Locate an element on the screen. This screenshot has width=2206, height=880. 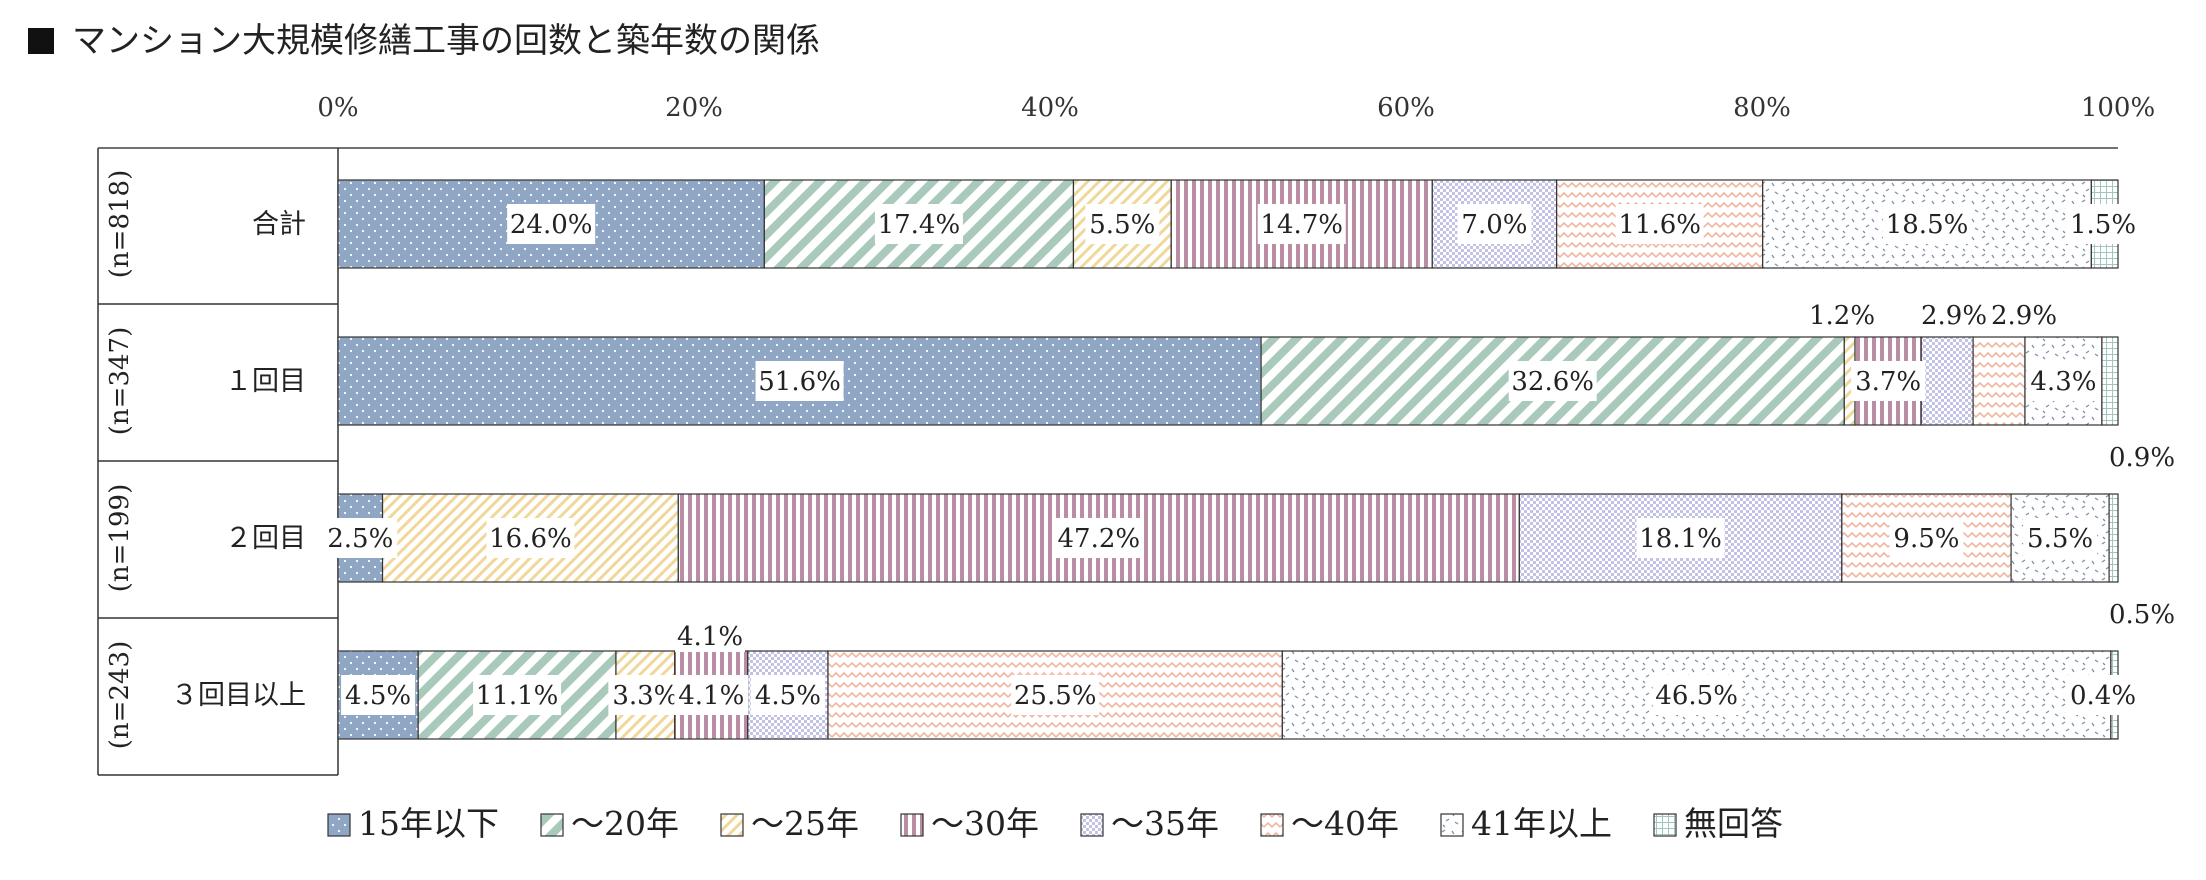
legend-item: ～30年 is located at coordinates (969, 823).